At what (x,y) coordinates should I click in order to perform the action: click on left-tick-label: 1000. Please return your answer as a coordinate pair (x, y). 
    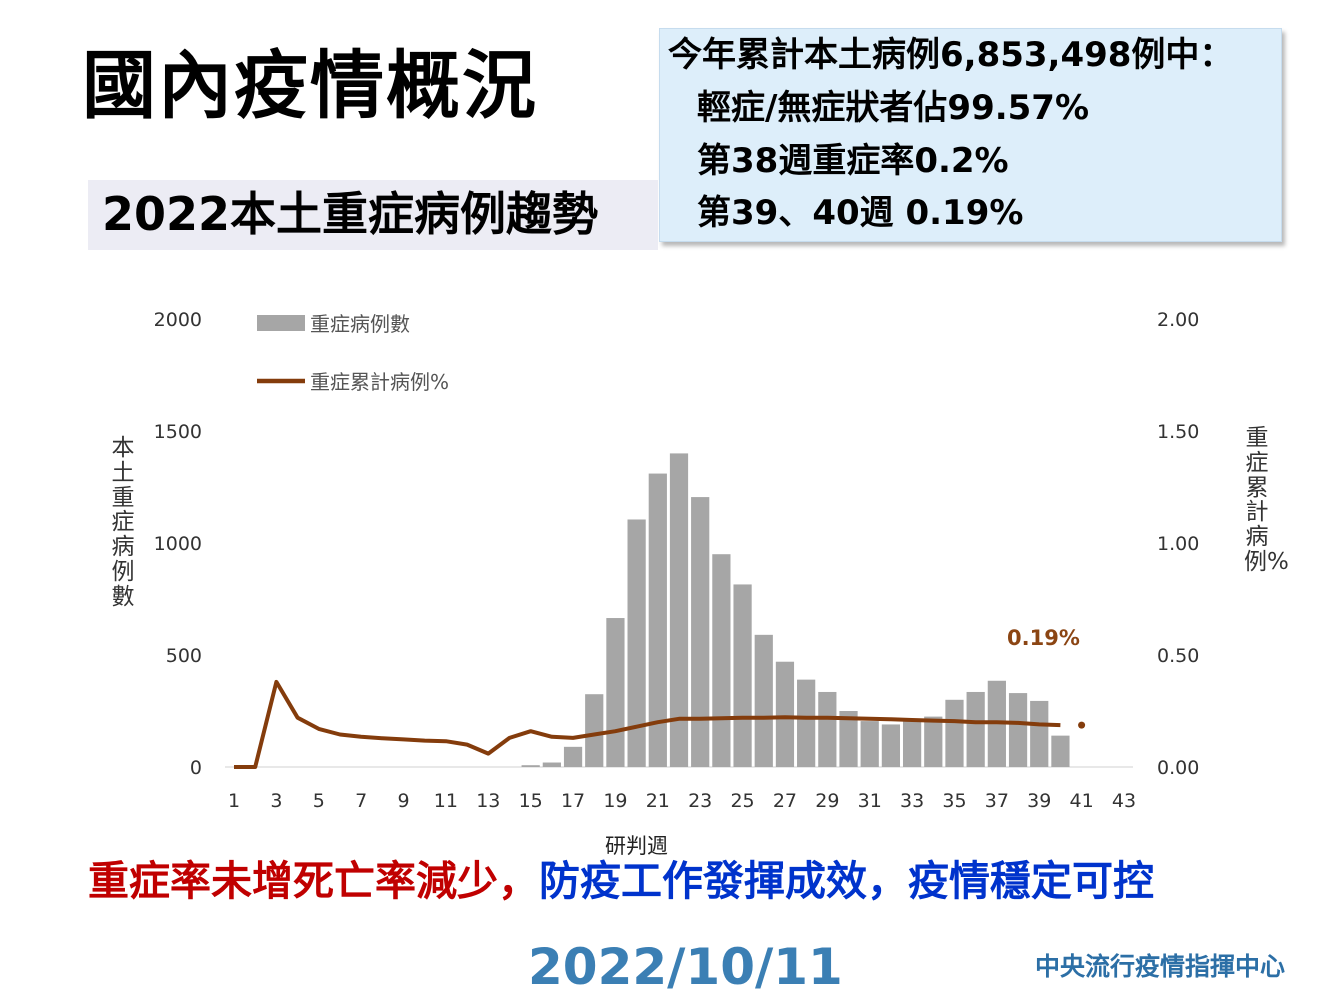
    Looking at the image, I should click on (178, 544).